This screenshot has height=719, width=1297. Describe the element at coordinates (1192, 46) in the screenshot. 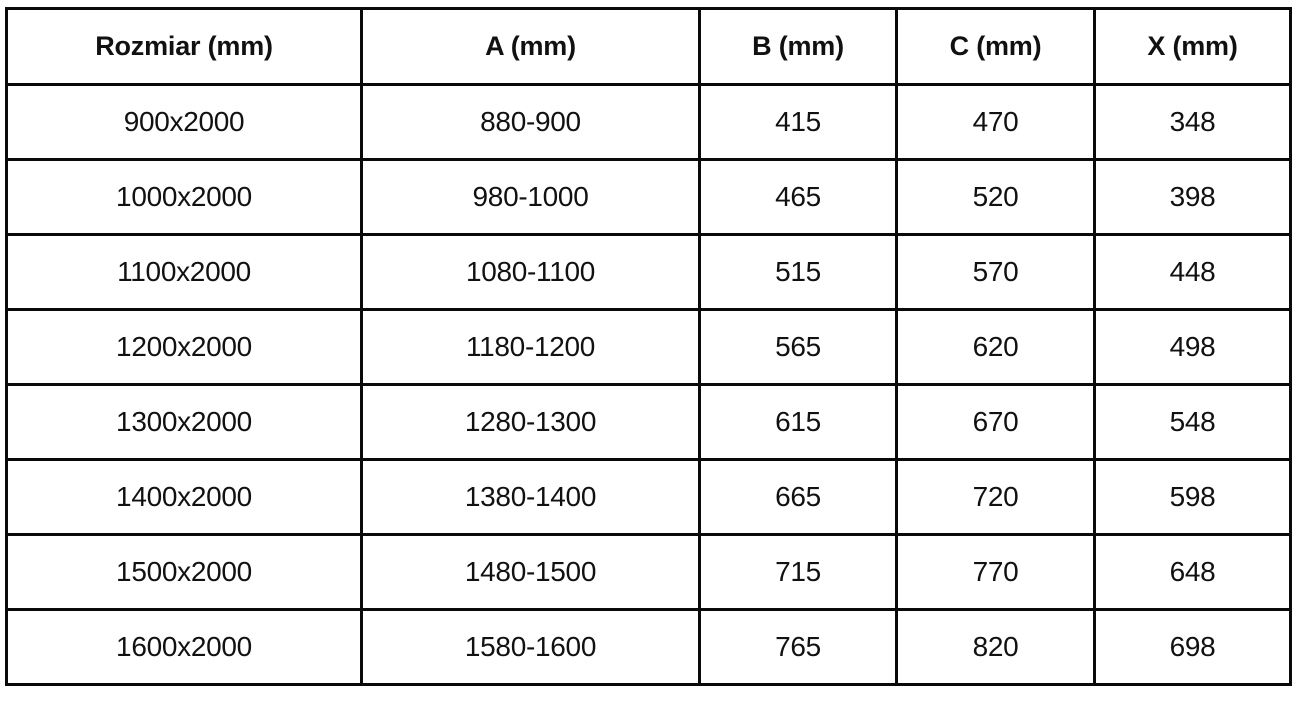

I see `column-header-x: X (mm)` at that location.